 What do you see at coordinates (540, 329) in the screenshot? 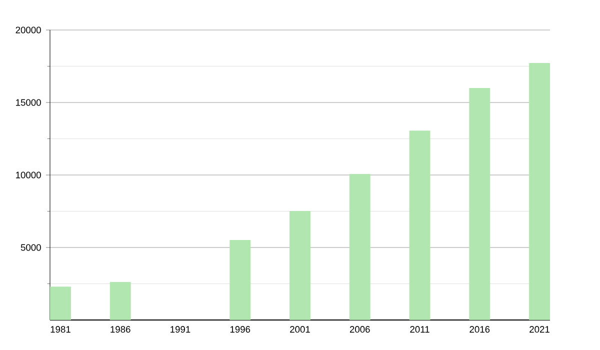
I see `x-tick-label: 2021` at bounding box center [540, 329].